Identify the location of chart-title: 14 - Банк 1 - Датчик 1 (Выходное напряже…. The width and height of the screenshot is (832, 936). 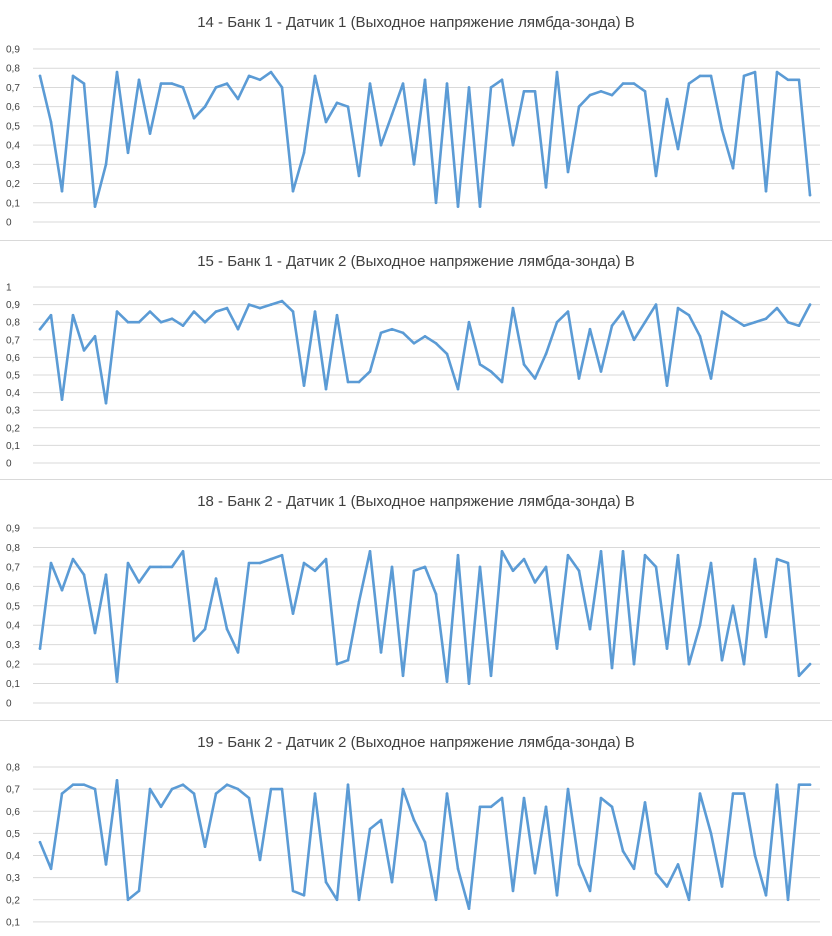
(416, 22).